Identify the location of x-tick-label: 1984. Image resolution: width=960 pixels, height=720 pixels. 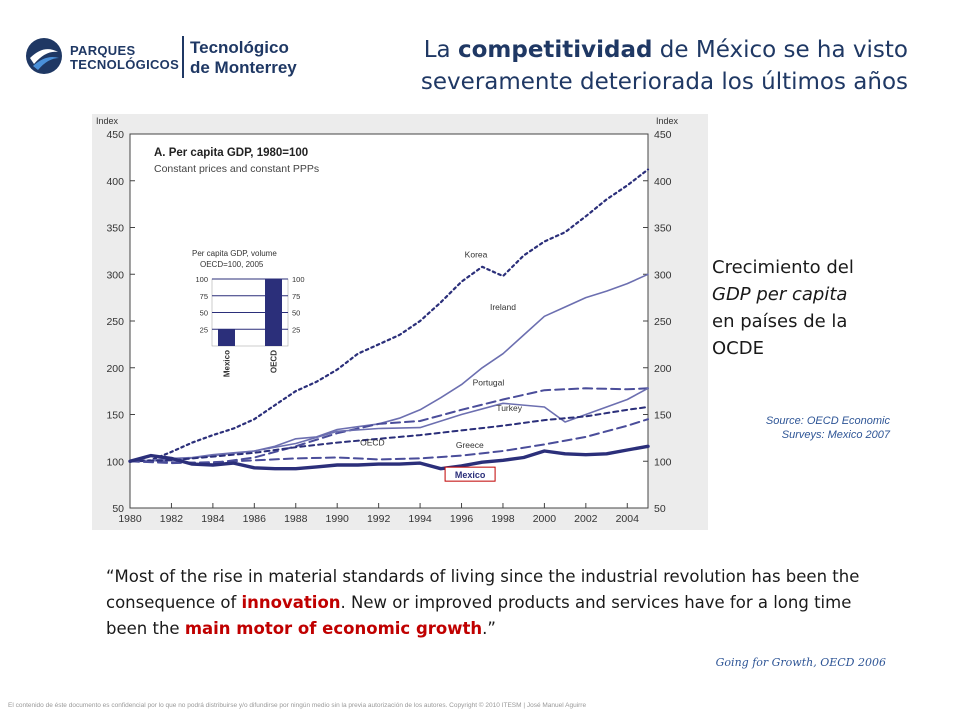
(213, 519).